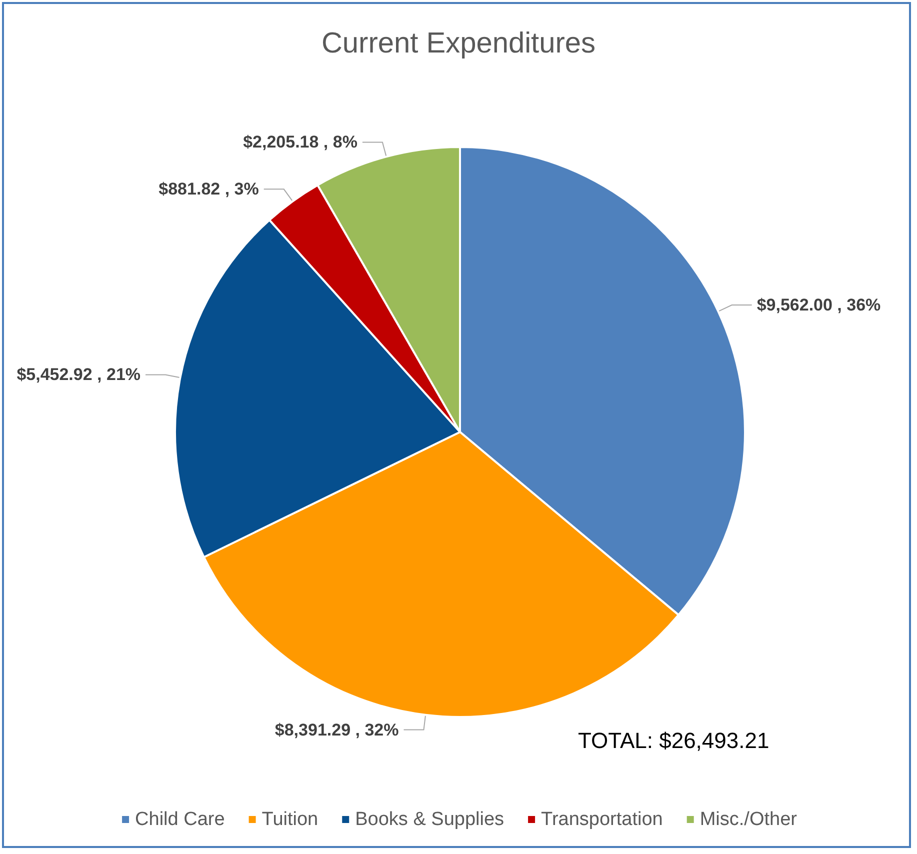  I want to click on data-label: $8,391.29 , 32%, so click(336, 730).